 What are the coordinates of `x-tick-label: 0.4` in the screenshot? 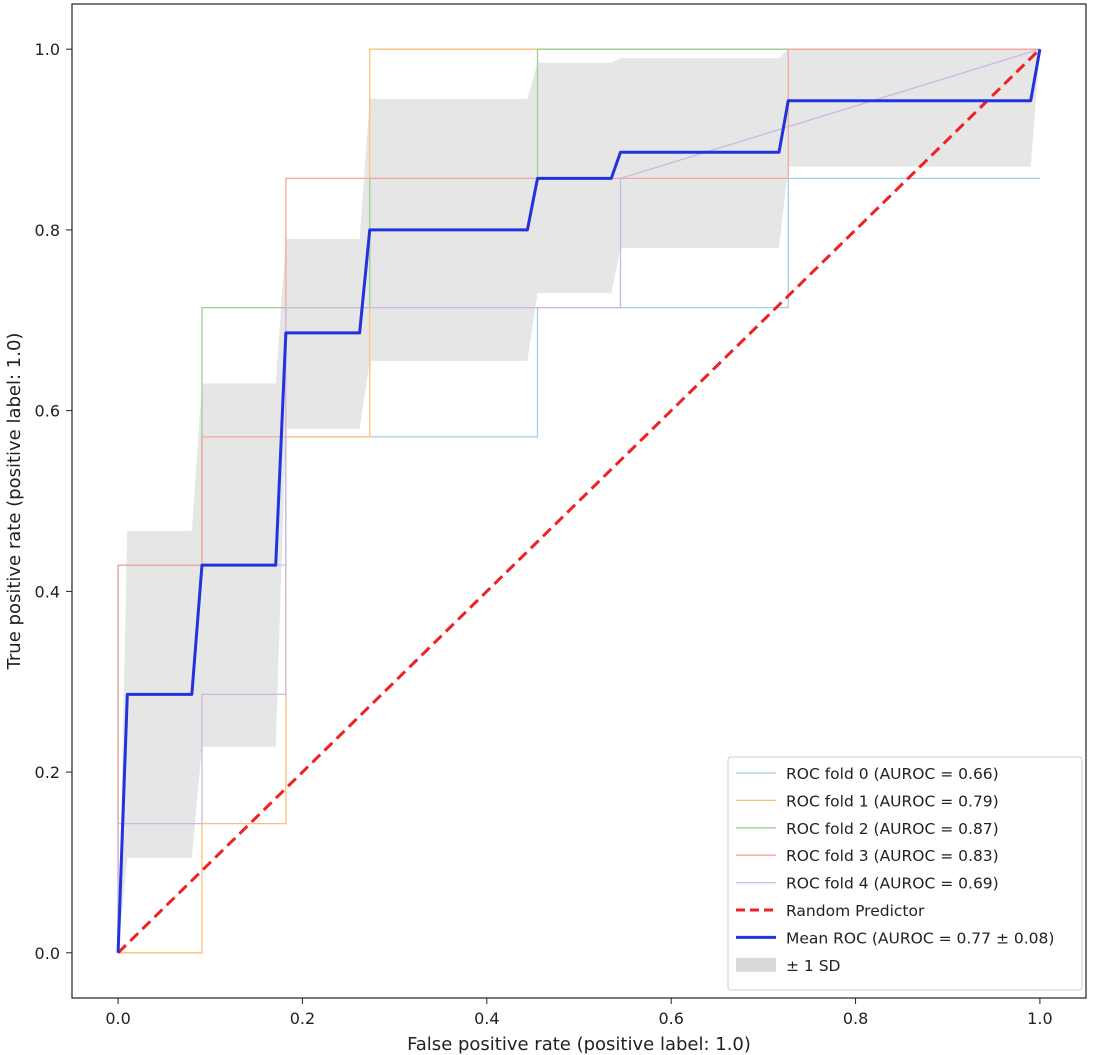 It's located at (486, 1018).